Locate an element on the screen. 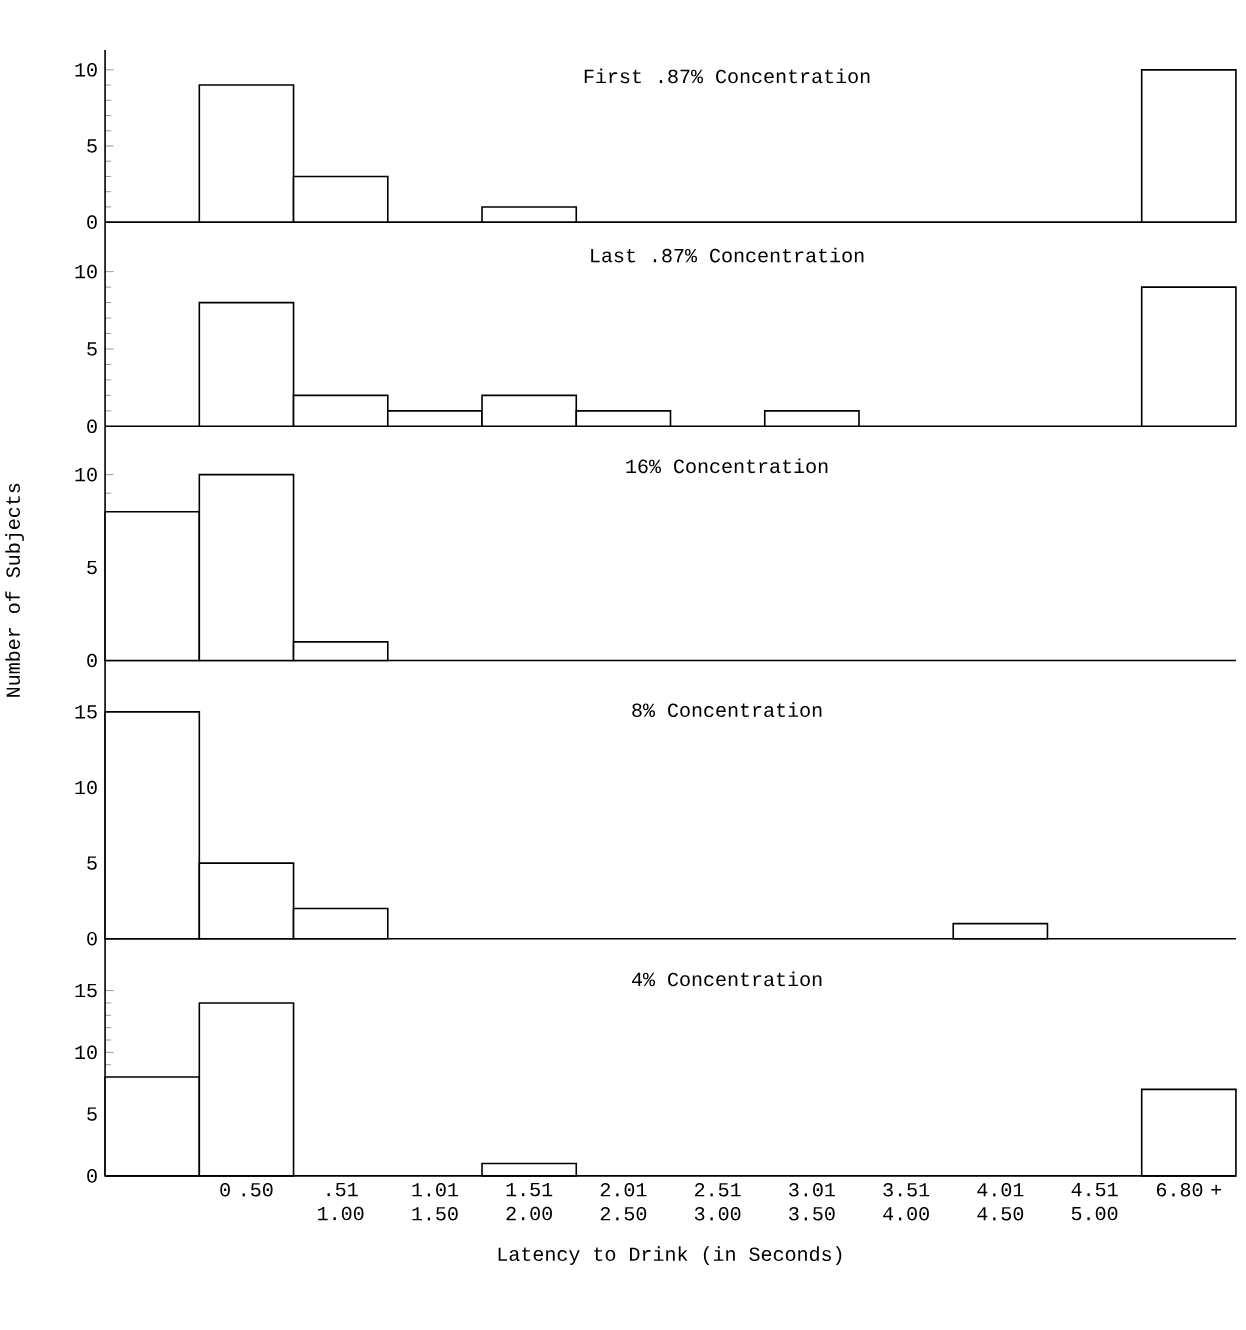 Image resolution: width=1246 pixels, height=1330 pixels. text: 4% Concentration is located at coordinates (727, 979).